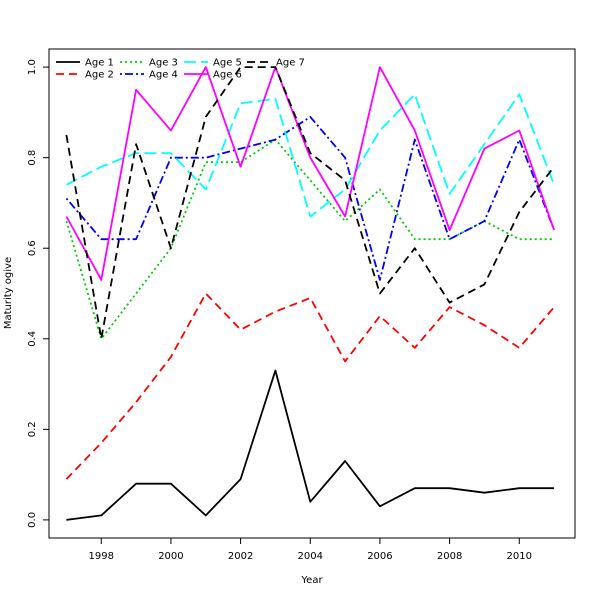  What do you see at coordinates (449, 556) in the screenshot?
I see `x-tick-label: 2008` at bounding box center [449, 556].